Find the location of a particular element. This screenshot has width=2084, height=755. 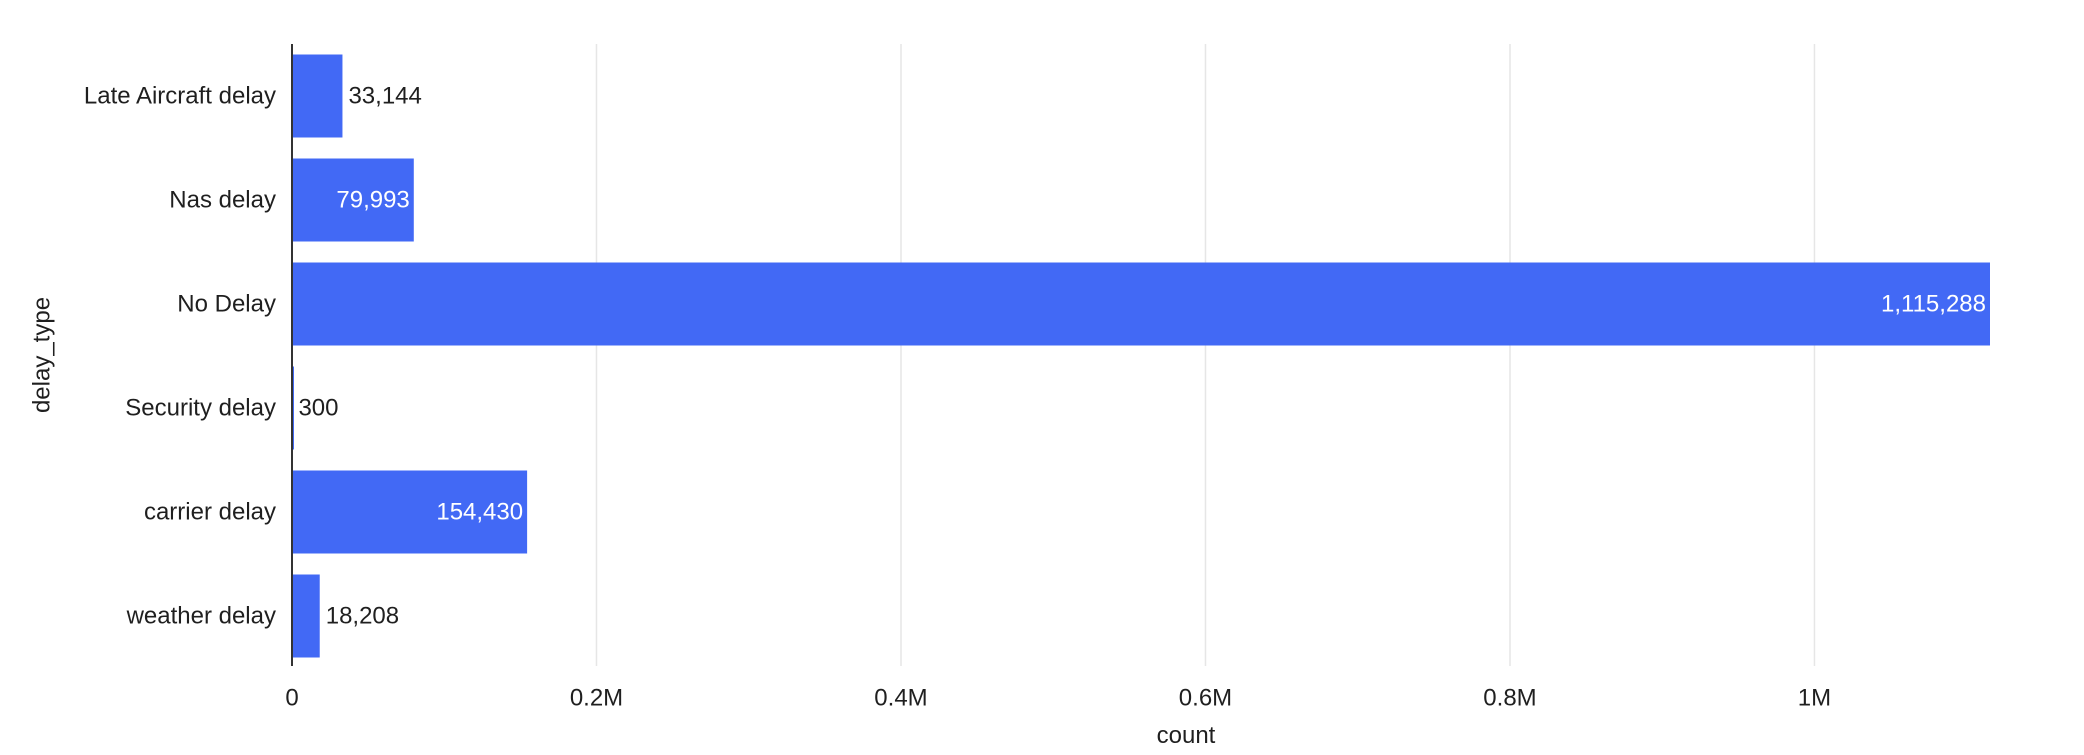

category-label: Late Aircraft delay is located at coordinates (180, 96).